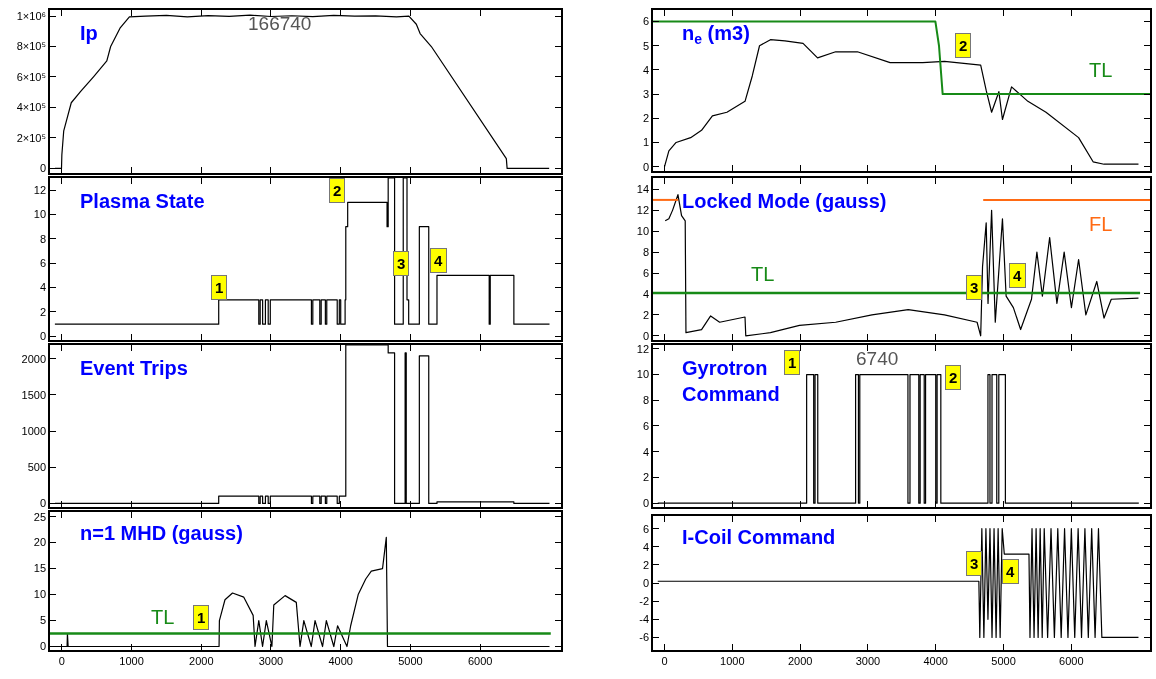 Image resolution: width=1156 pixels, height=679 pixels. I want to click on text: I-Coil Command, so click(759, 537).